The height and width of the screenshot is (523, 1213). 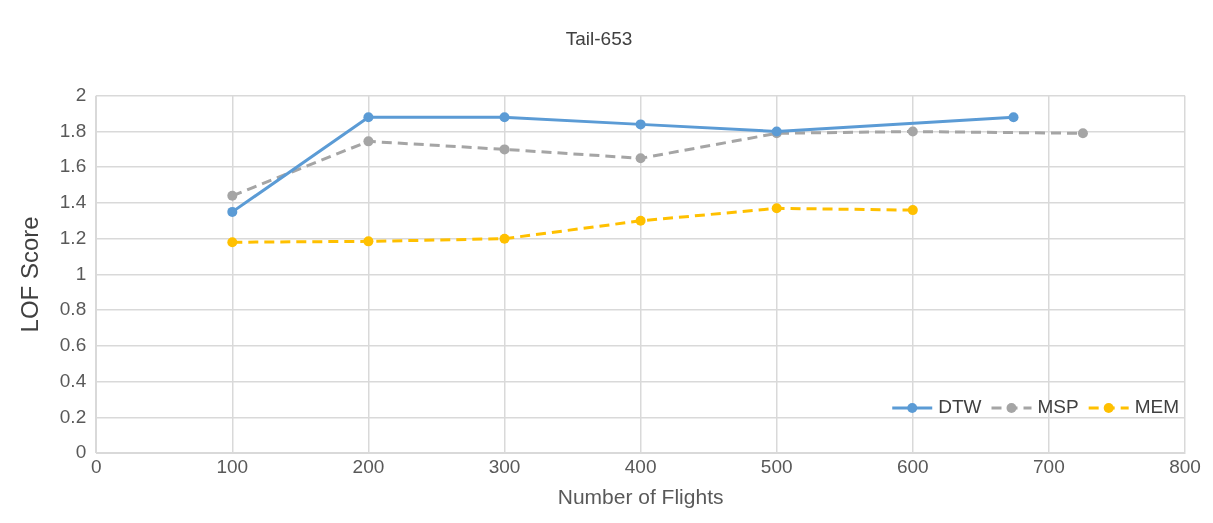 I want to click on y-tick-label: 0.6, so click(x=73, y=345).